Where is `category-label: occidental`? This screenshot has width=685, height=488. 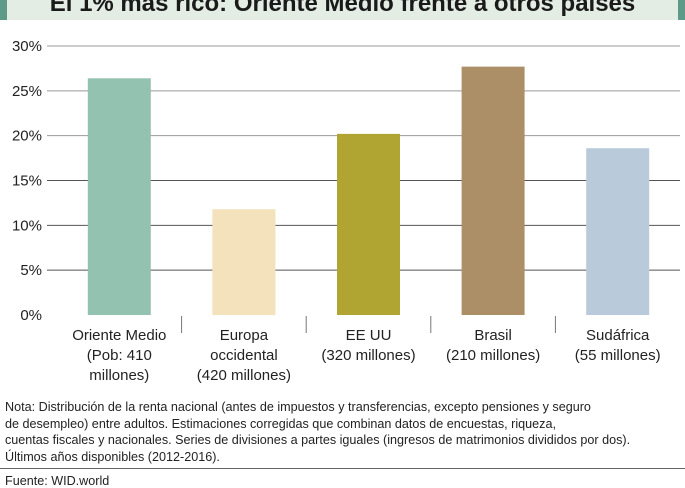
category-label: occidental is located at coordinates (244, 355).